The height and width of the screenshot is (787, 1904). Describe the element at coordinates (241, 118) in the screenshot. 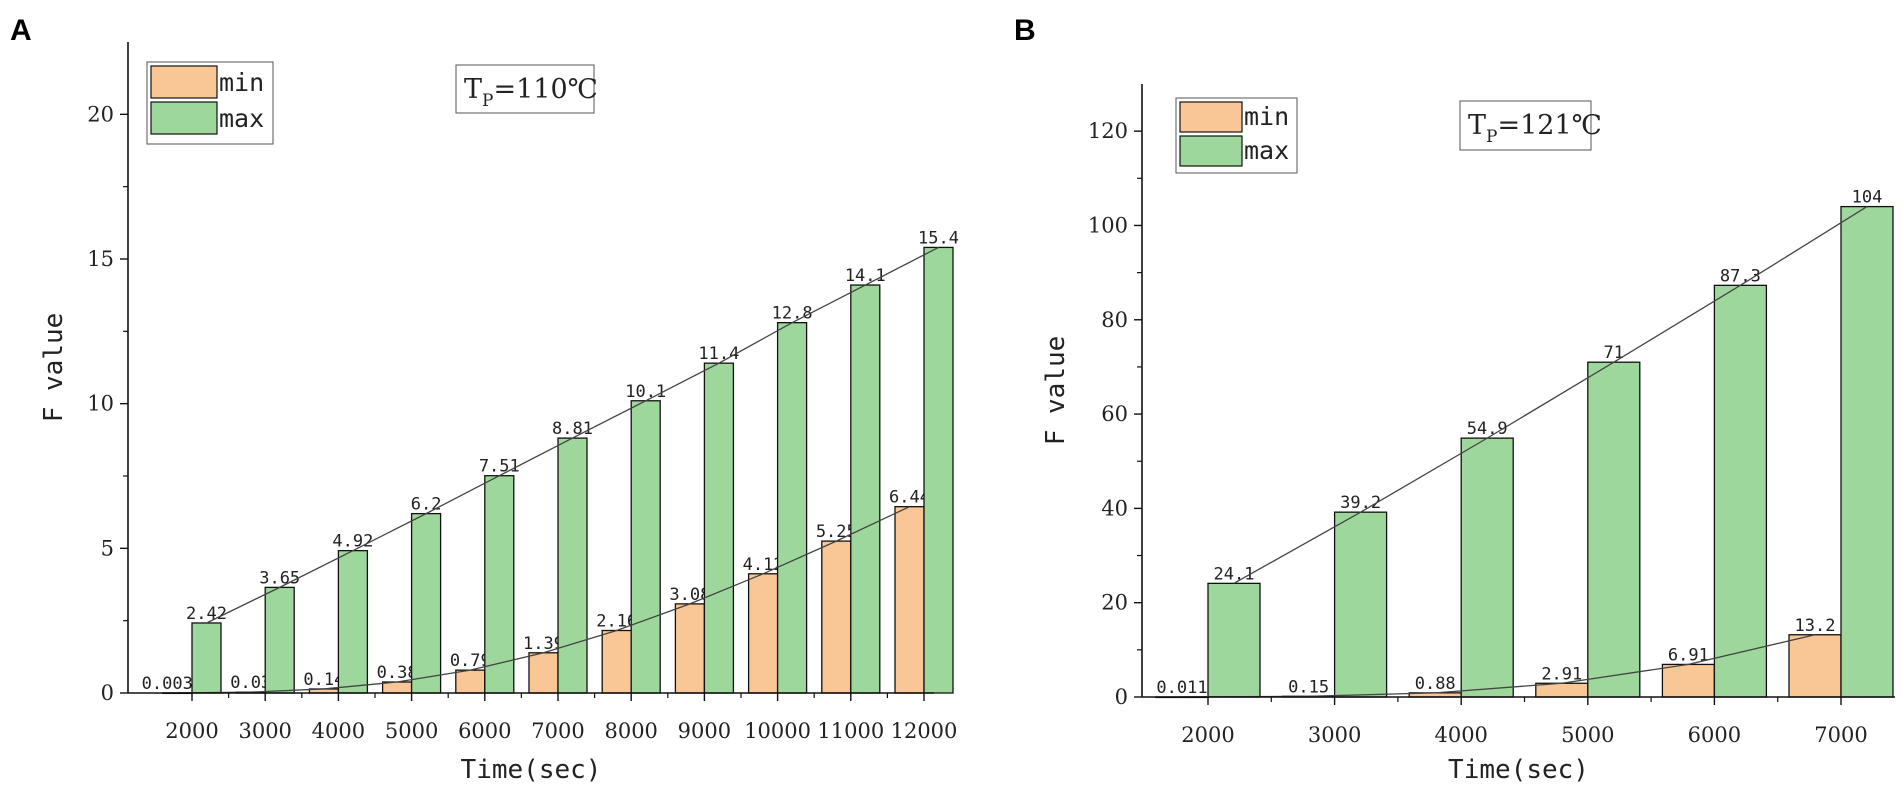

I see `legend-label-max: max` at that location.